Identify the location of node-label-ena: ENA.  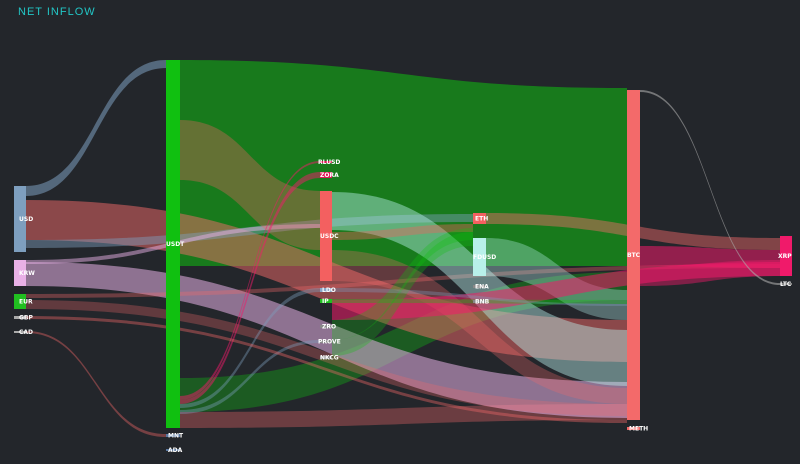
(482, 287).